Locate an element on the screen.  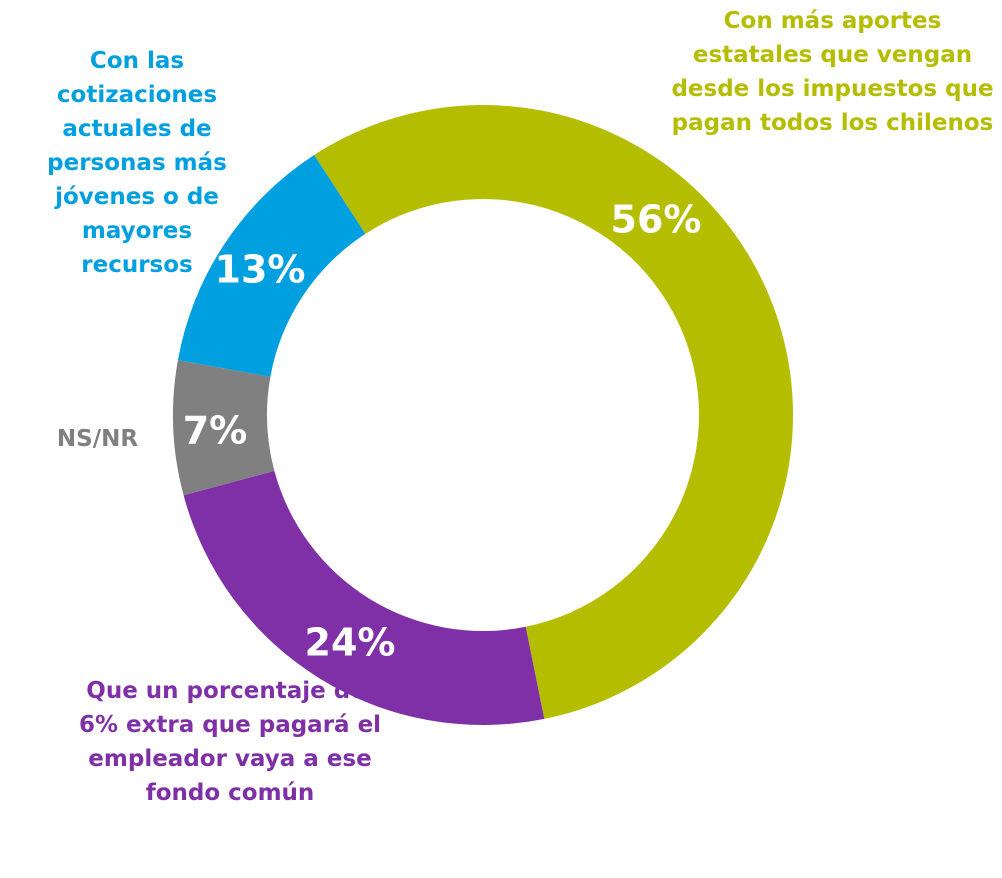
value-label: 7% is located at coordinates (215, 431).